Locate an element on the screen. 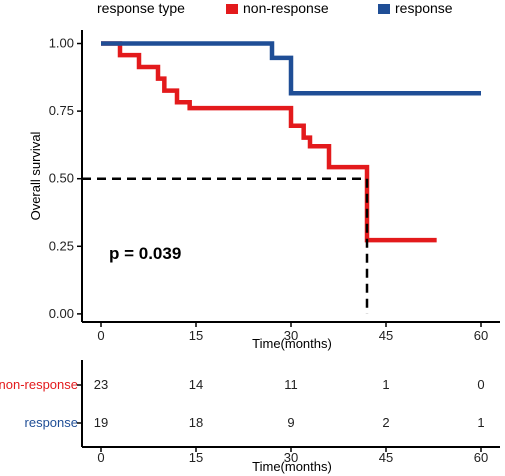 The width and height of the screenshot is (505, 476). legend-label-response: response is located at coordinates (424, 8).